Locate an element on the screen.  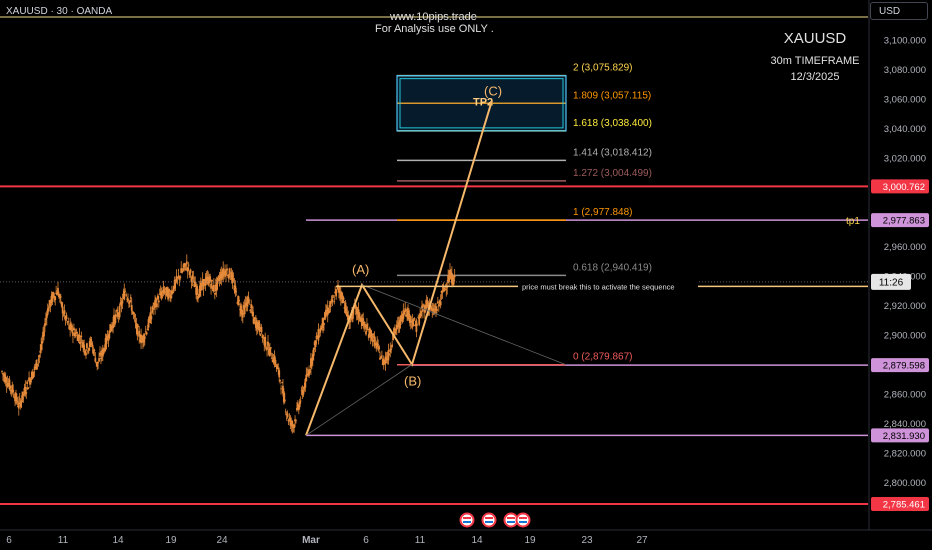
fib-label-1.272: 1.272 (3,004.499) is located at coordinates (612, 173).